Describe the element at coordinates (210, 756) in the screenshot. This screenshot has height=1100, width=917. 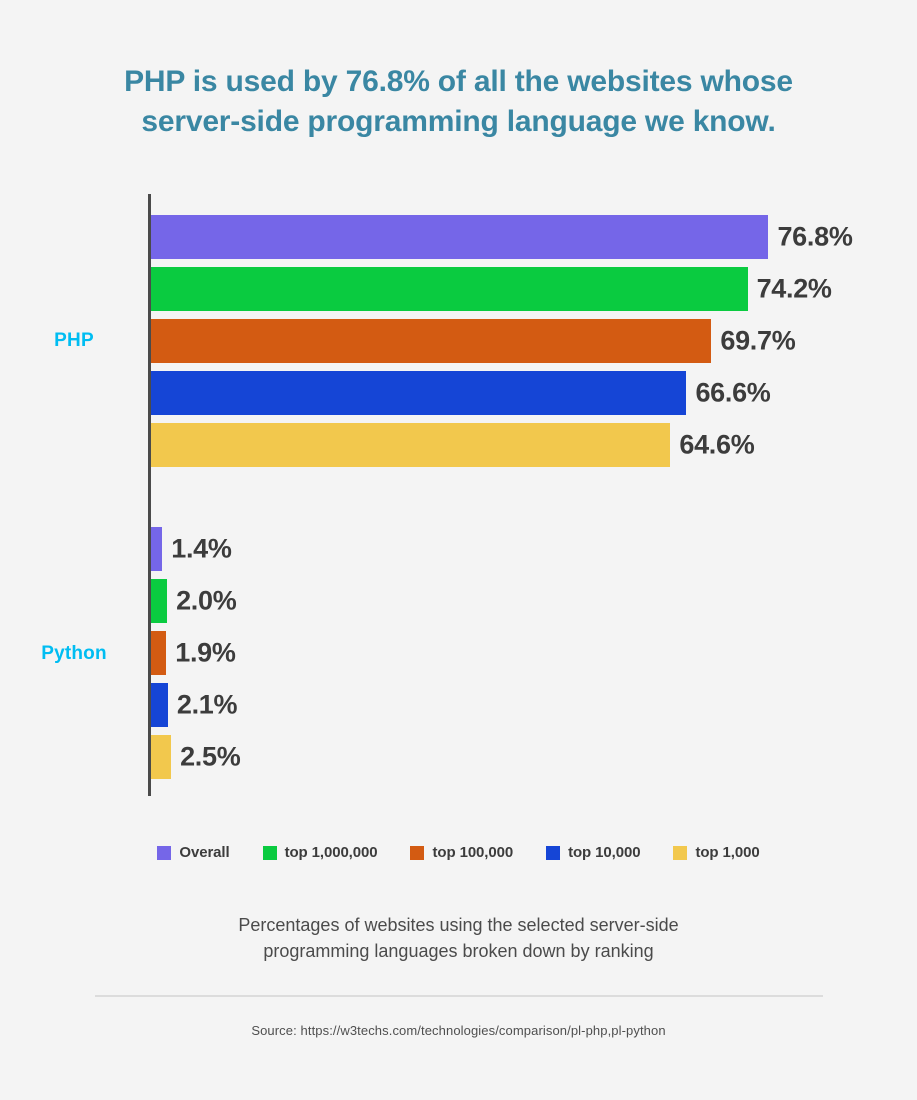
I see `bar-value-label: 2.5%` at that location.